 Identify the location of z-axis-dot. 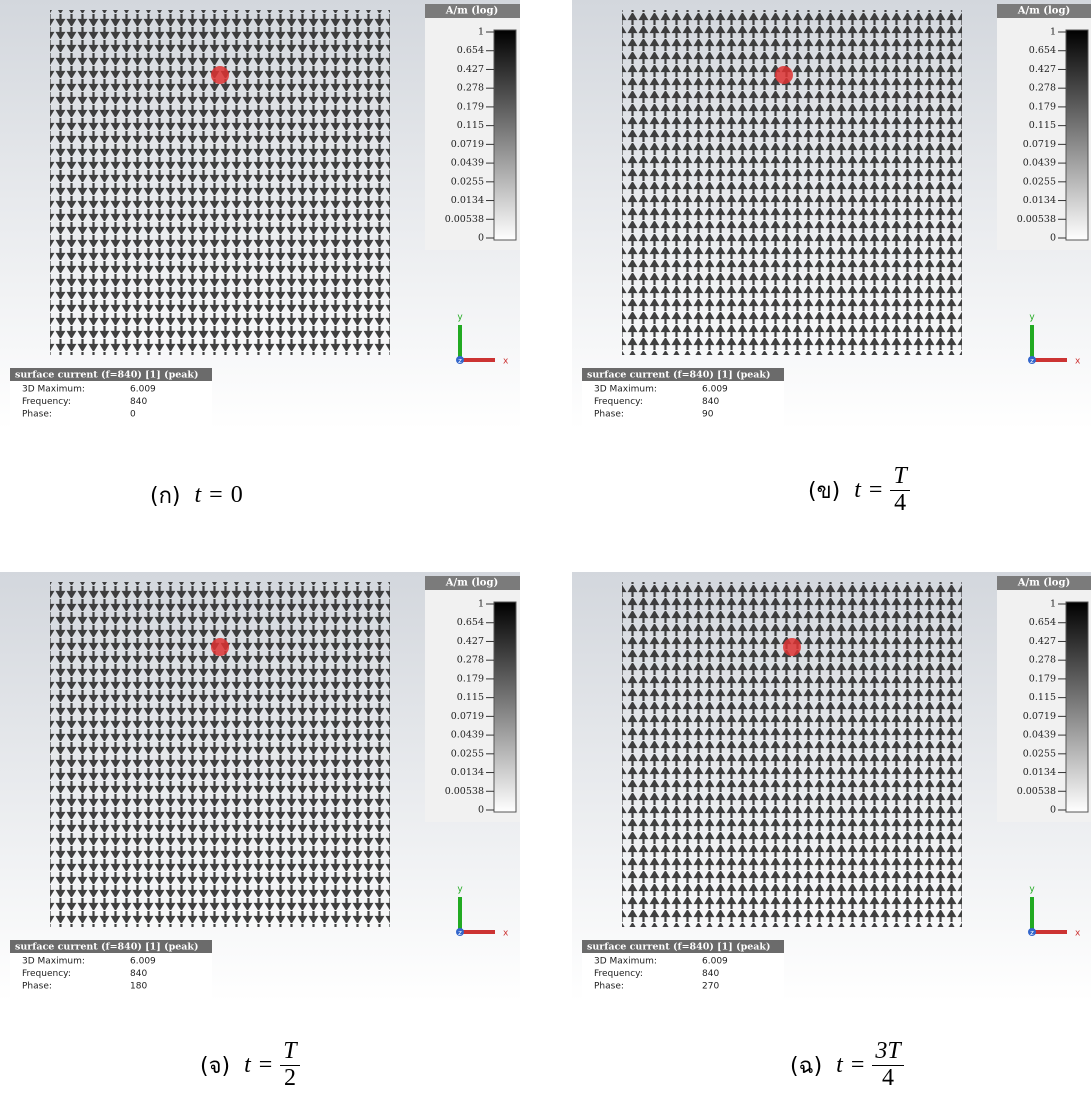
(460, 360).